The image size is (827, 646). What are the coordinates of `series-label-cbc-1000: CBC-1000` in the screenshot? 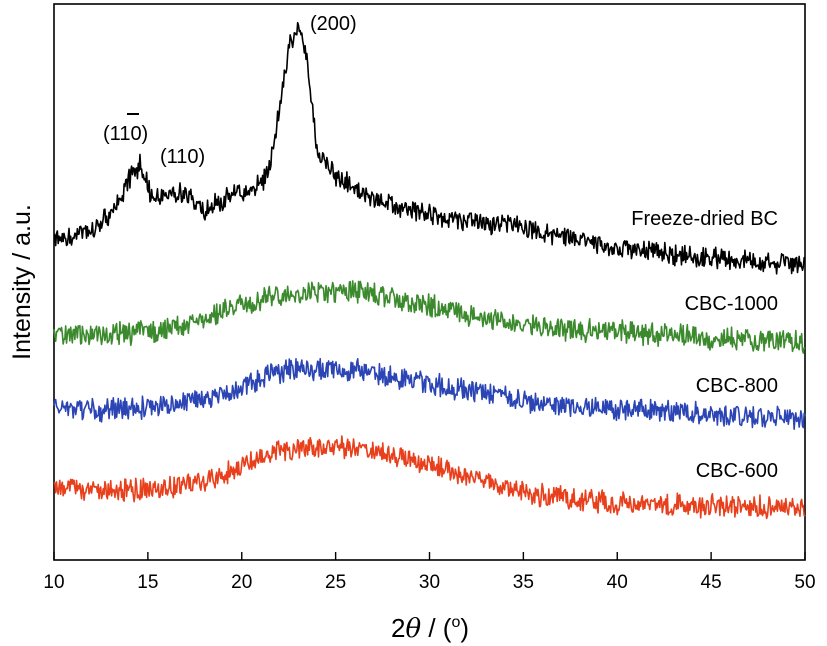 It's located at (731, 304).